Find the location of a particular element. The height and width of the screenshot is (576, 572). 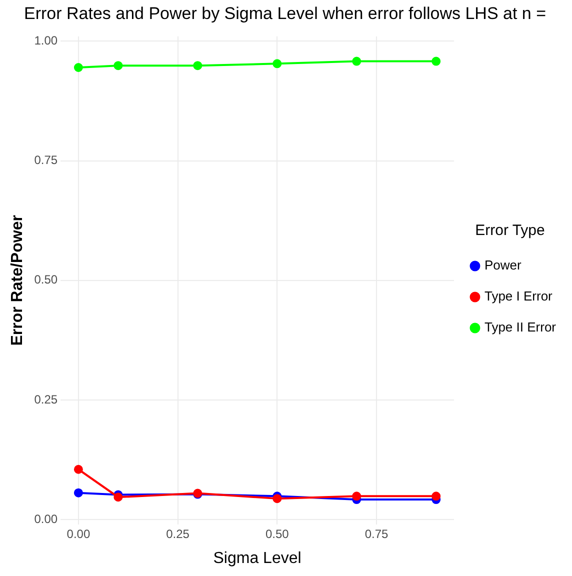

y-tick-label: 0.50 is located at coordinates (46, 279).